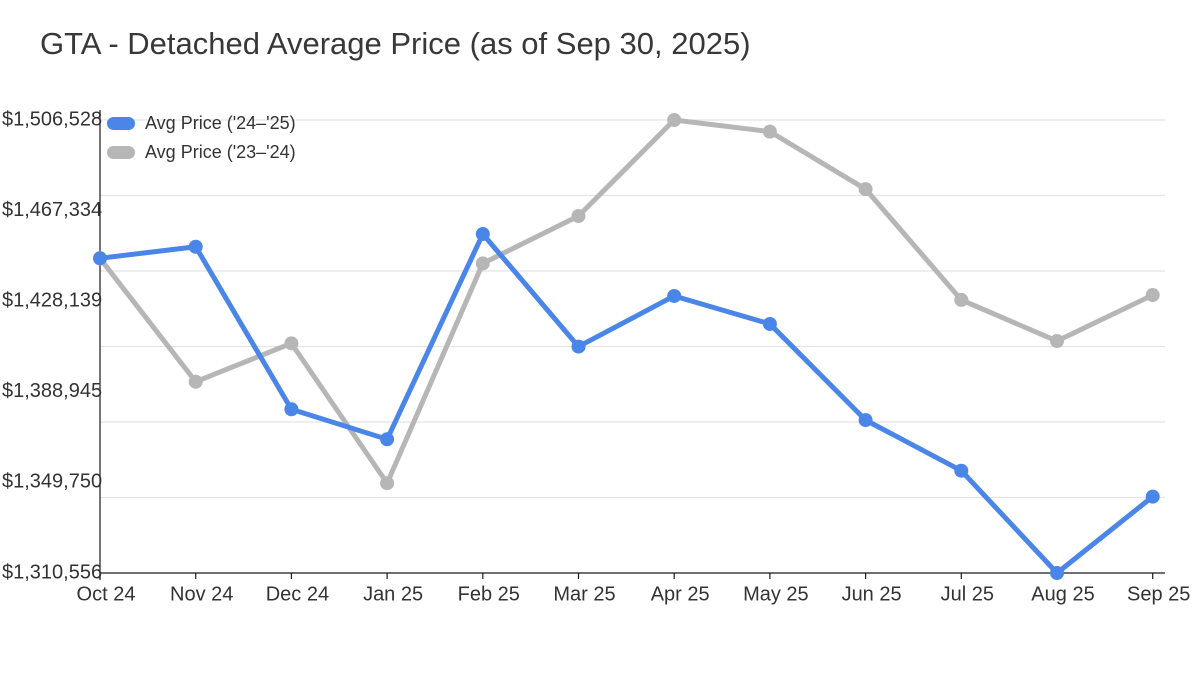 The width and height of the screenshot is (1200, 675). Describe the element at coordinates (106, 594) in the screenshot. I see `x-tick-label: Oct 24` at that location.